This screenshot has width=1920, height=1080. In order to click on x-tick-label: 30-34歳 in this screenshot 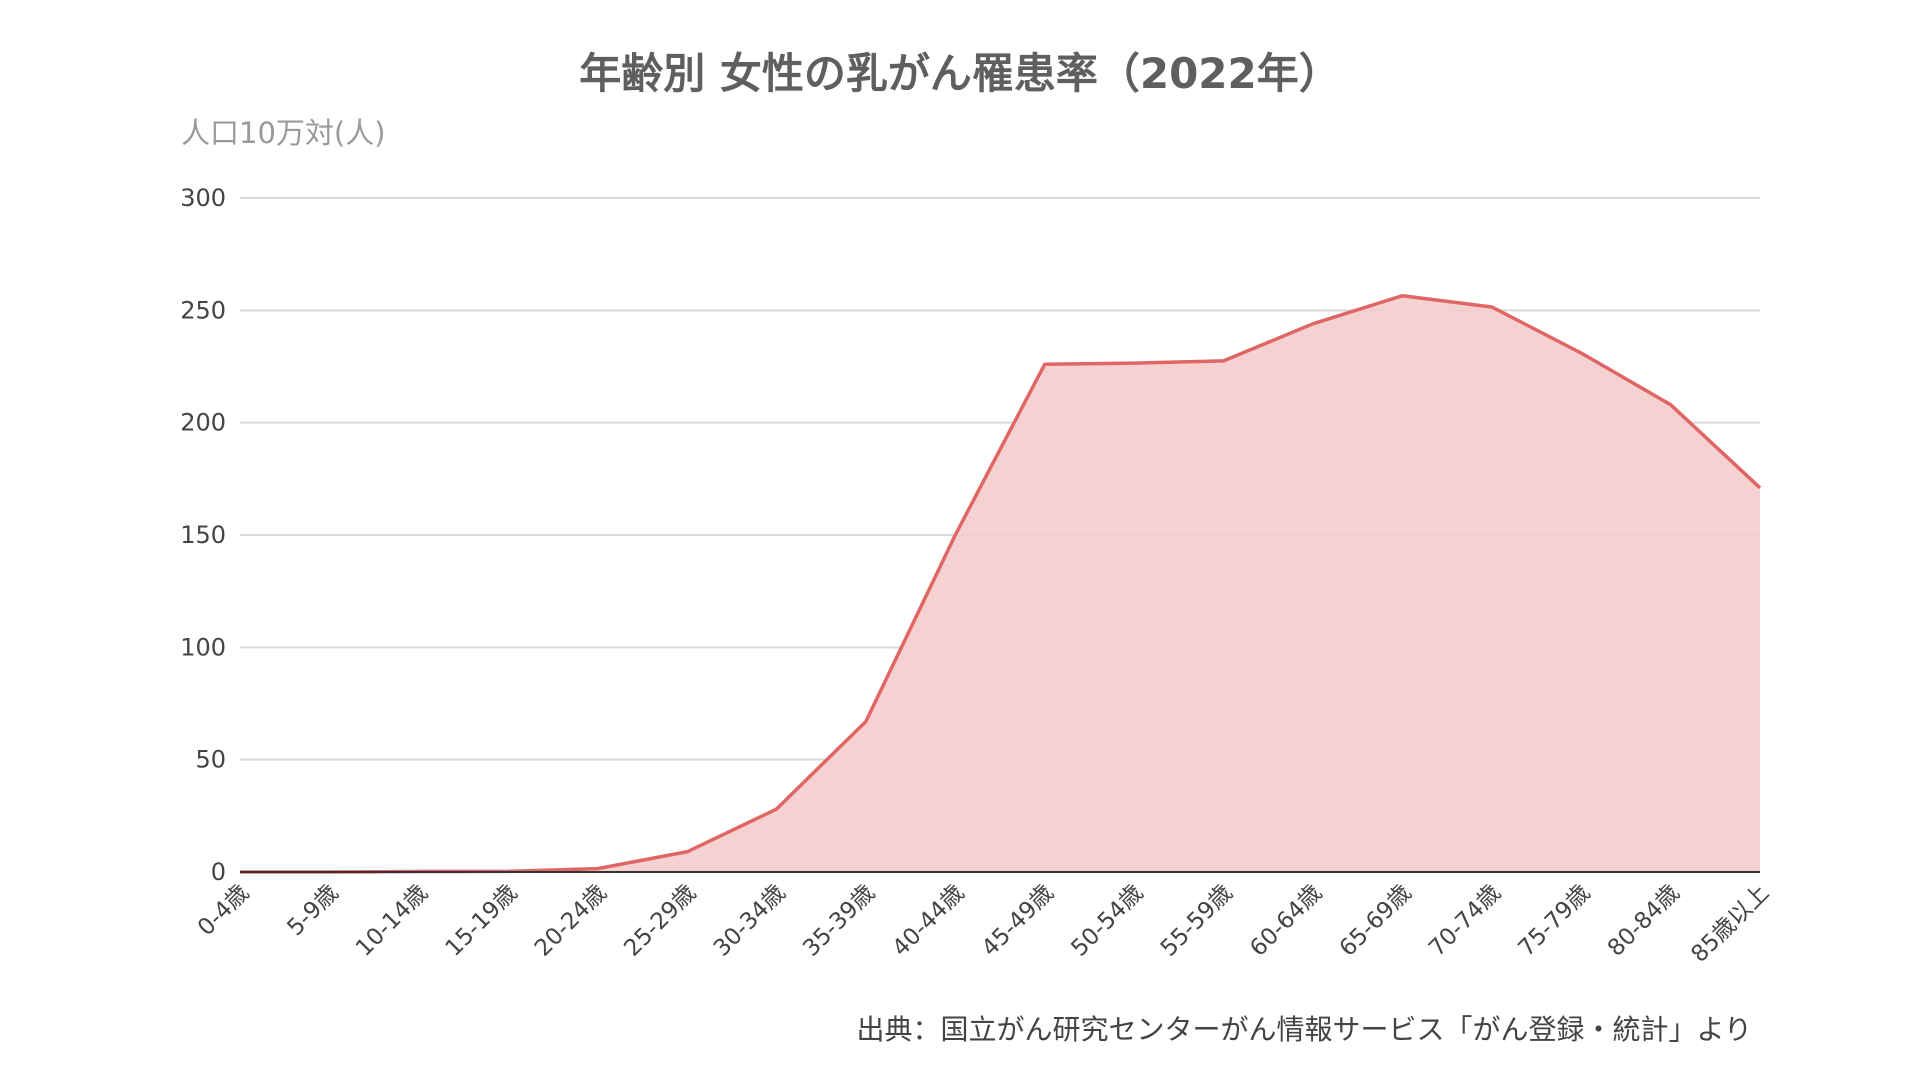, I will do `click(750, 921)`.